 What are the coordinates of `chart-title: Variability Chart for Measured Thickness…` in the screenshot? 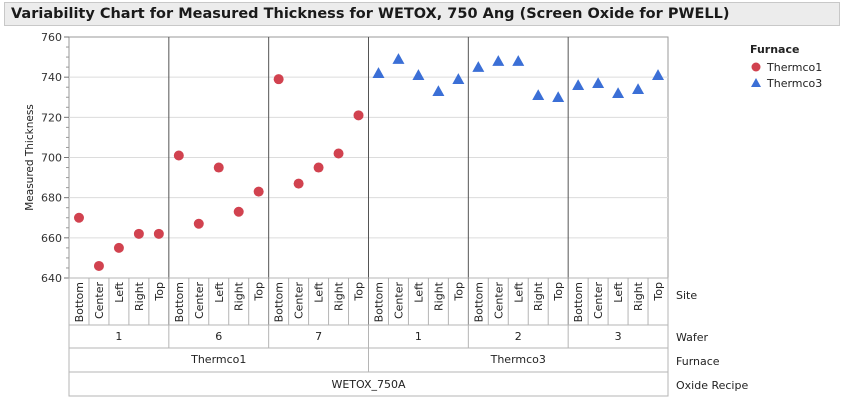 It's located at (370, 14).